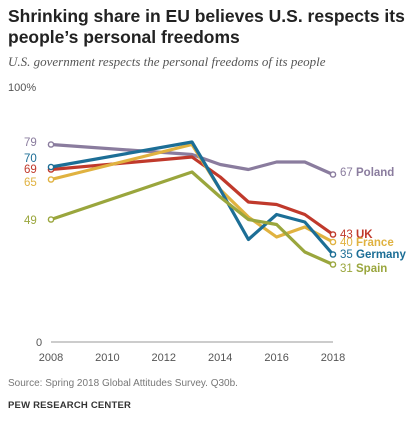 This screenshot has width=415, height=426. Describe the element at coordinates (51, 167) in the screenshot. I see `series-start-marker-germany` at that location.